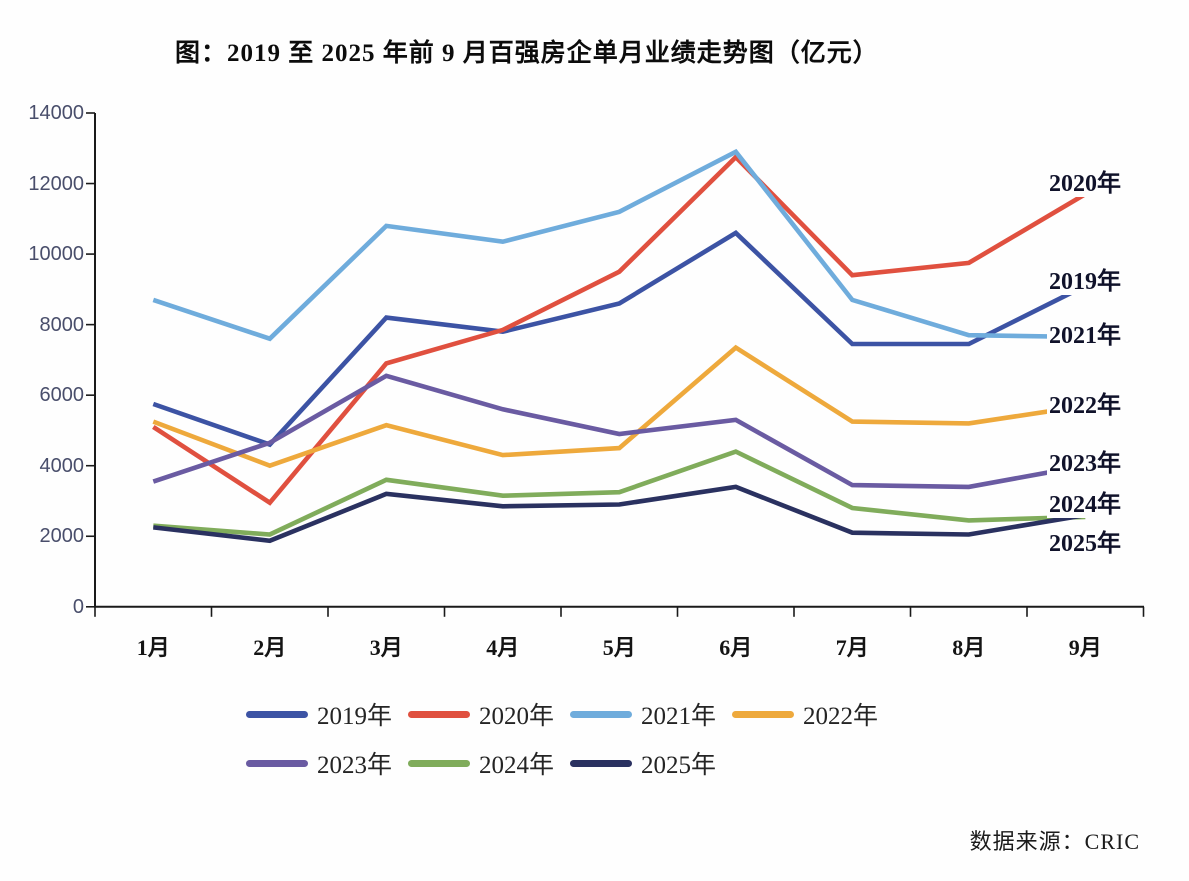 The height and width of the screenshot is (881, 1189). I want to click on legend-item: 2021年, so click(643, 714).